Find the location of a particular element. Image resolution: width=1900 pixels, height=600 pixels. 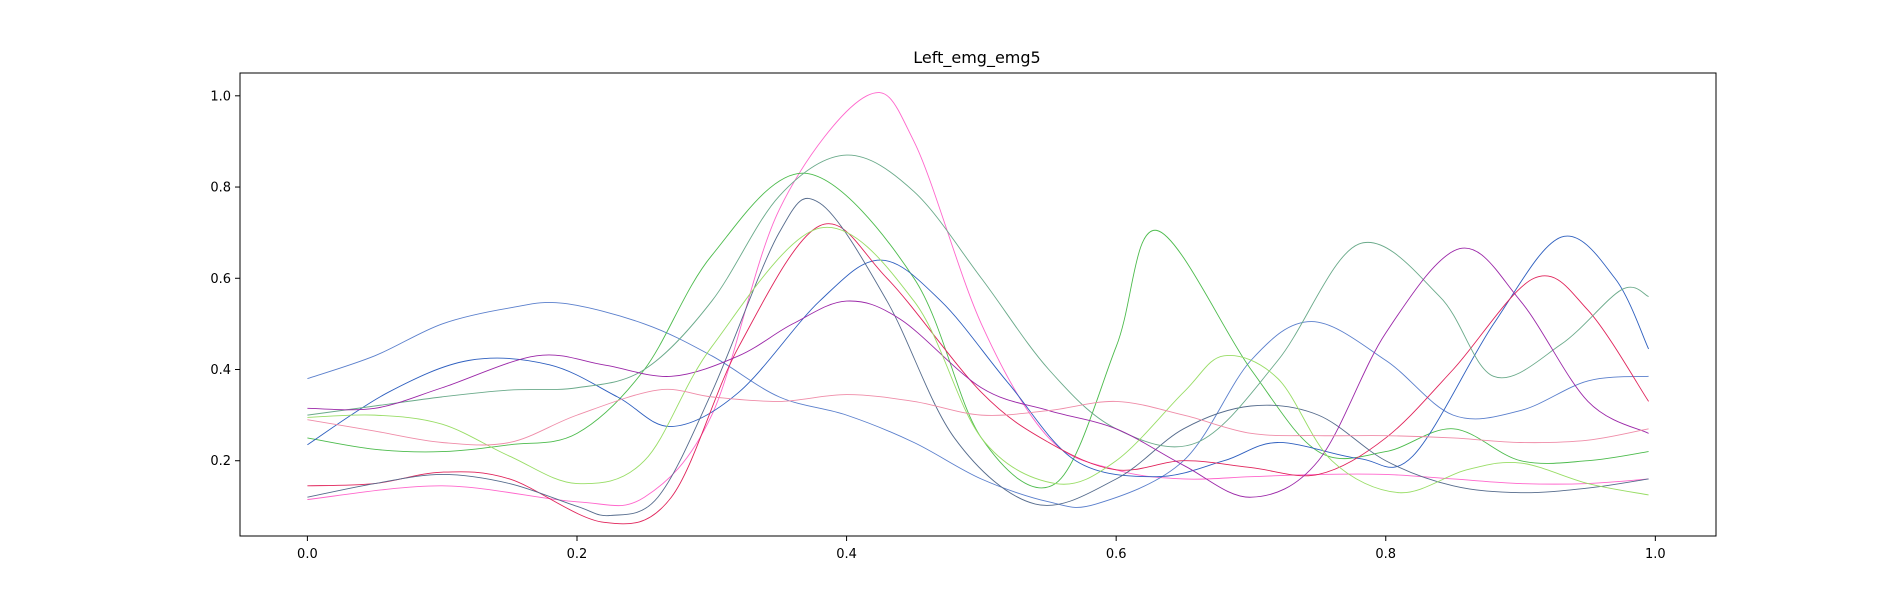

y-tick-label: 0.2 is located at coordinates (220, 461).